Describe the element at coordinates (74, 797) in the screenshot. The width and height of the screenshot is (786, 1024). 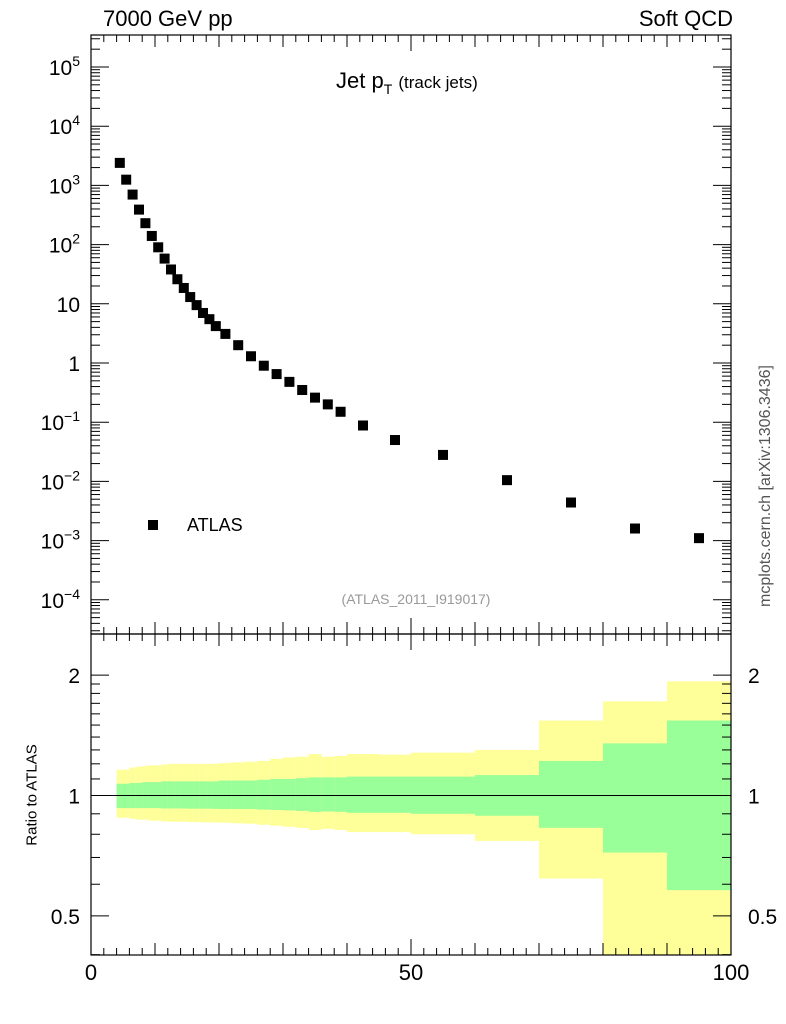
I see `ratio-y-label-left: 1` at that location.